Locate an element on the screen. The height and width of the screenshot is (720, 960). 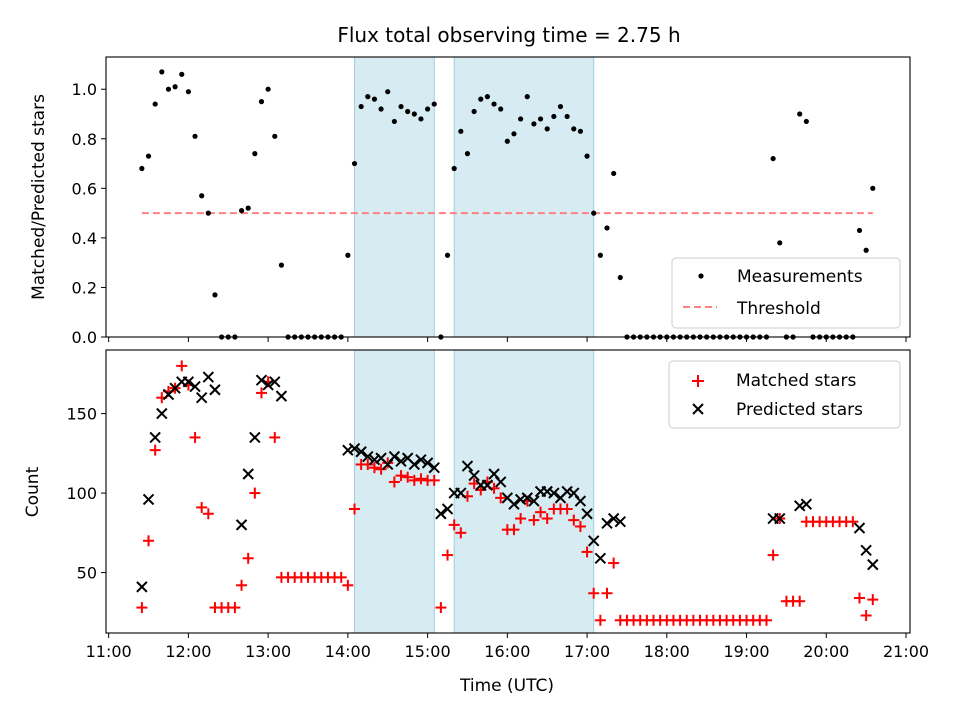
legend-threshold-label: Threshold is located at coordinates (778, 309).